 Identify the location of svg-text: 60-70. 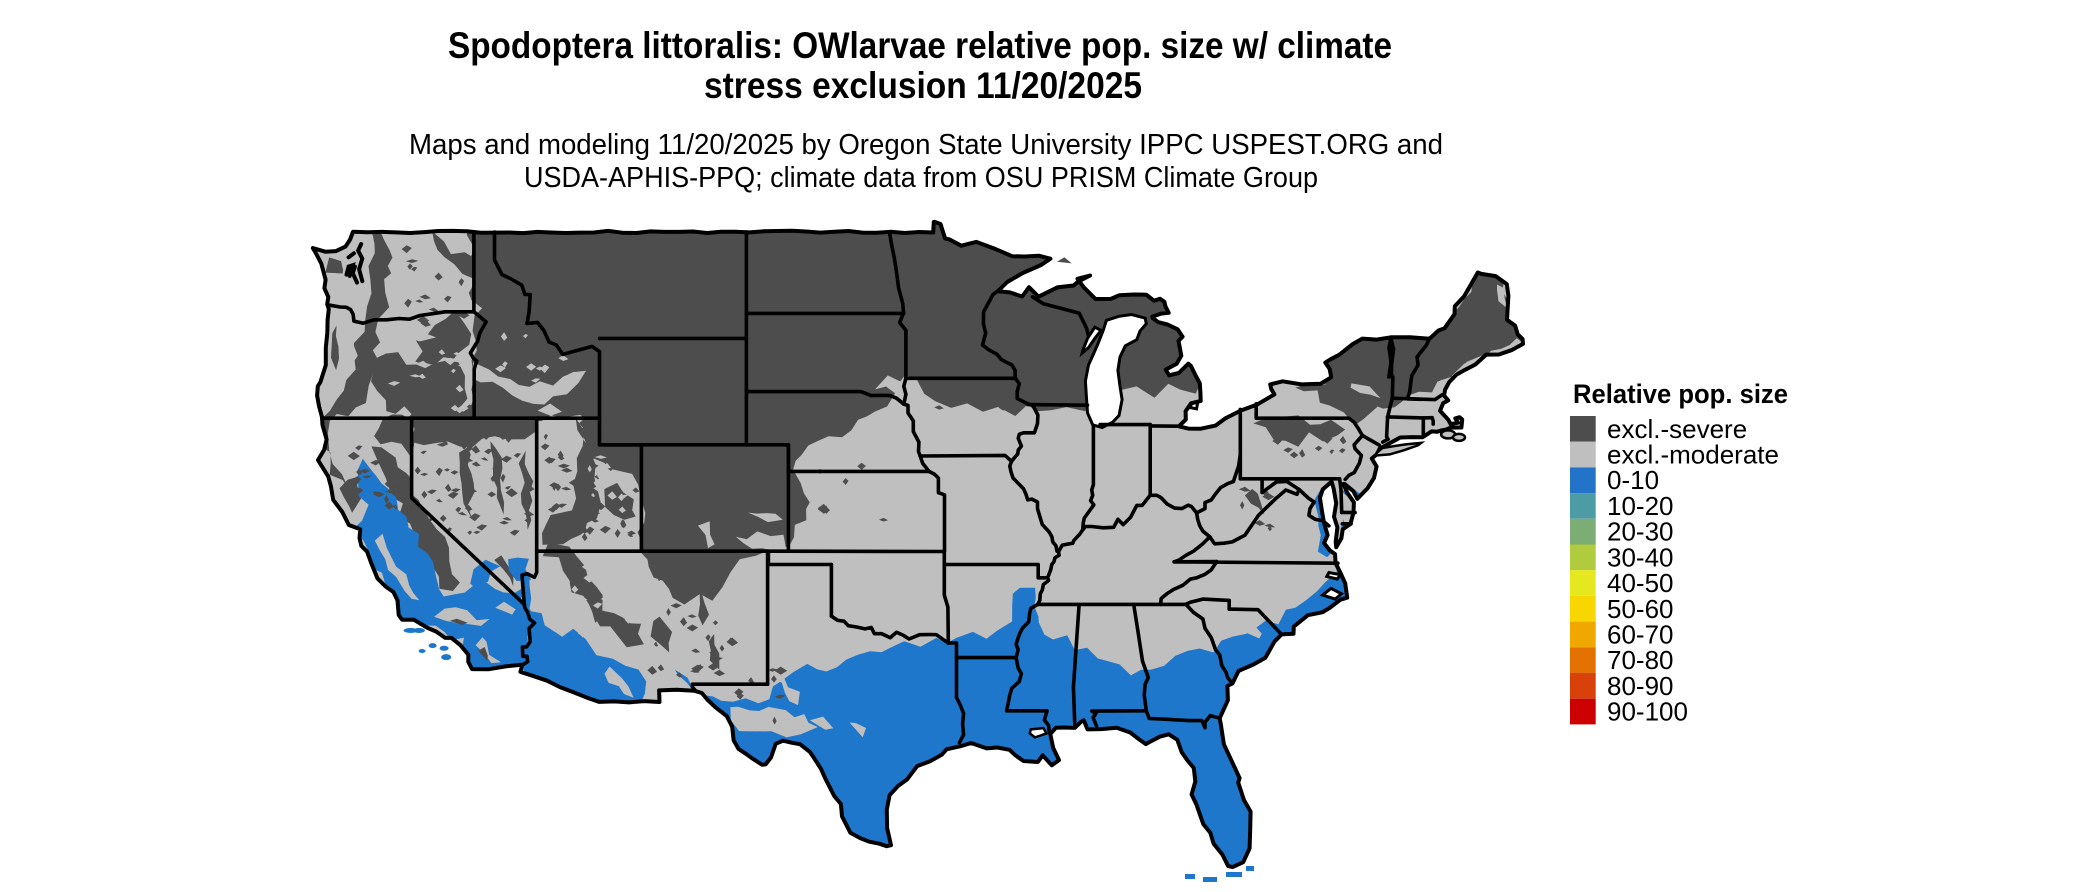
(1640, 635).